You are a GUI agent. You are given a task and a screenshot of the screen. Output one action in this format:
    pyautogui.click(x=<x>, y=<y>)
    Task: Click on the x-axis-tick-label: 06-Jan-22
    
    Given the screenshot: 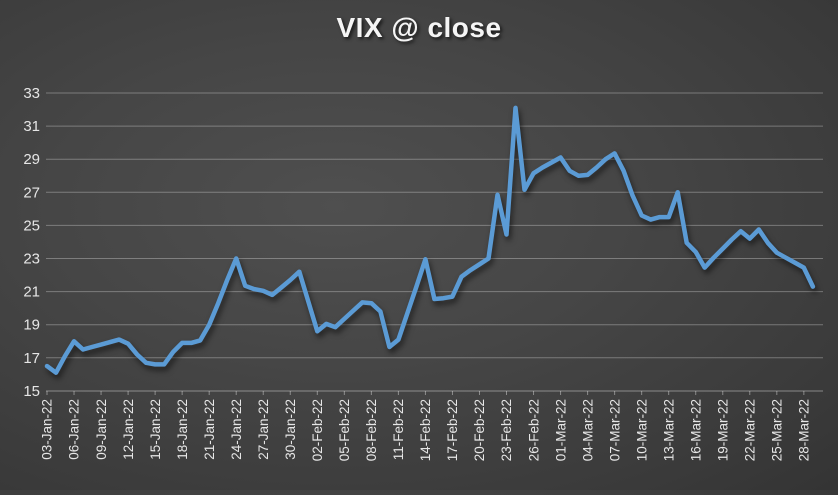 What is the action you would take?
    pyautogui.click(x=74, y=429)
    